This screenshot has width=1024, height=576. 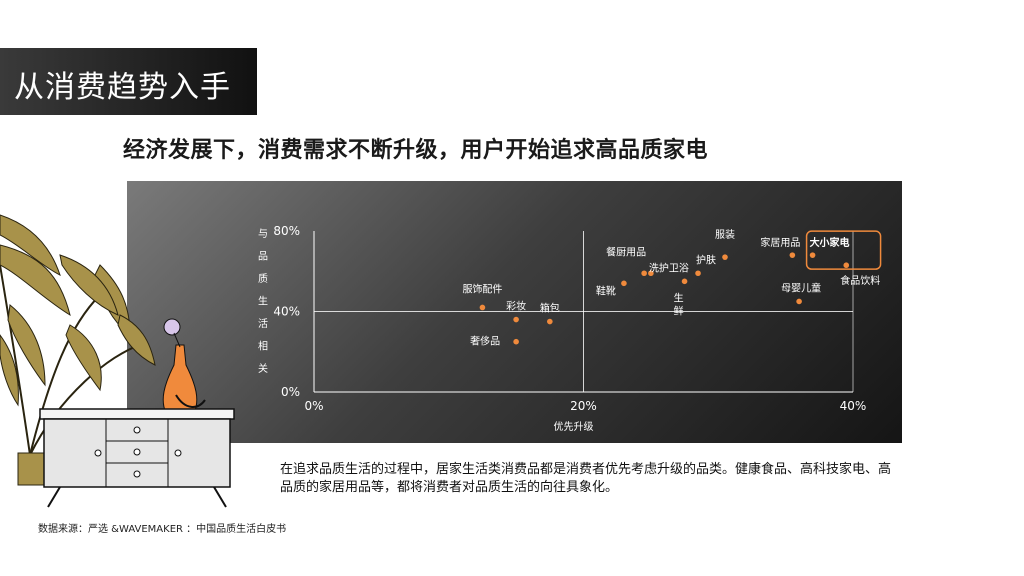 I want to click on palm-plant-icon, so click(x=78, y=335).